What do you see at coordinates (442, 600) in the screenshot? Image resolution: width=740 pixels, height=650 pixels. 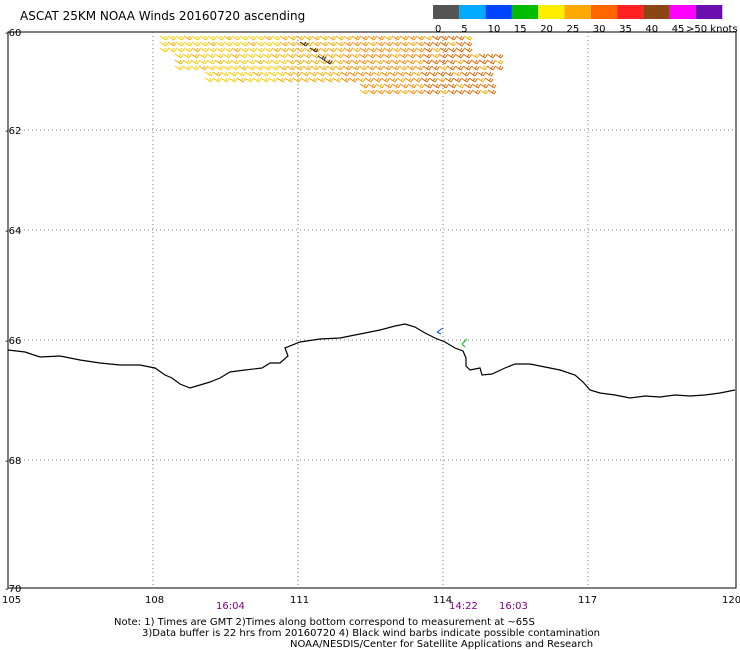 I see `longitude-label: 114` at bounding box center [442, 600].